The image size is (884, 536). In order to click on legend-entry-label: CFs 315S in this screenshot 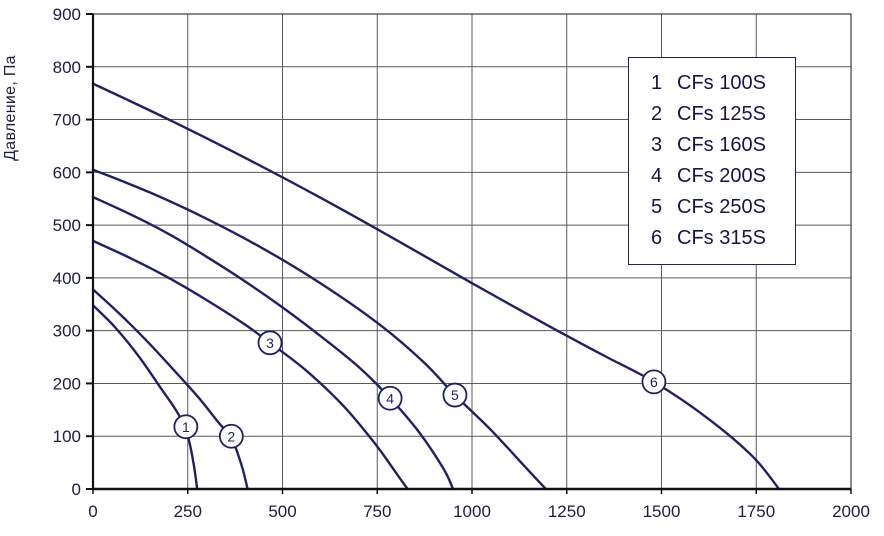, I will do `click(721, 238)`.